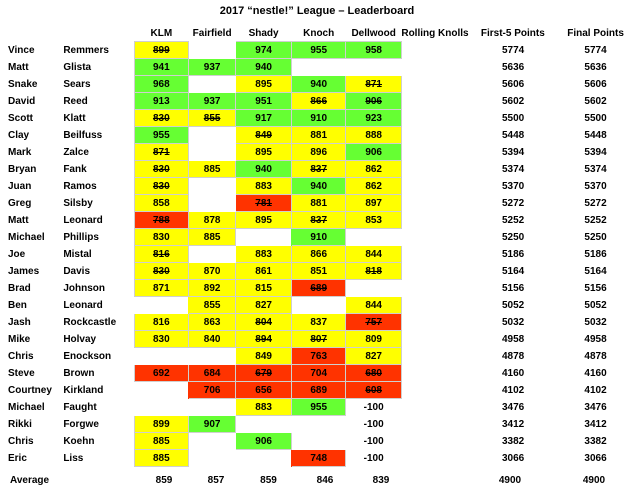 The width and height of the screenshot is (634, 496). Describe the element at coordinates (18, 67) in the screenshot. I see `player-first-name: Matt` at that location.